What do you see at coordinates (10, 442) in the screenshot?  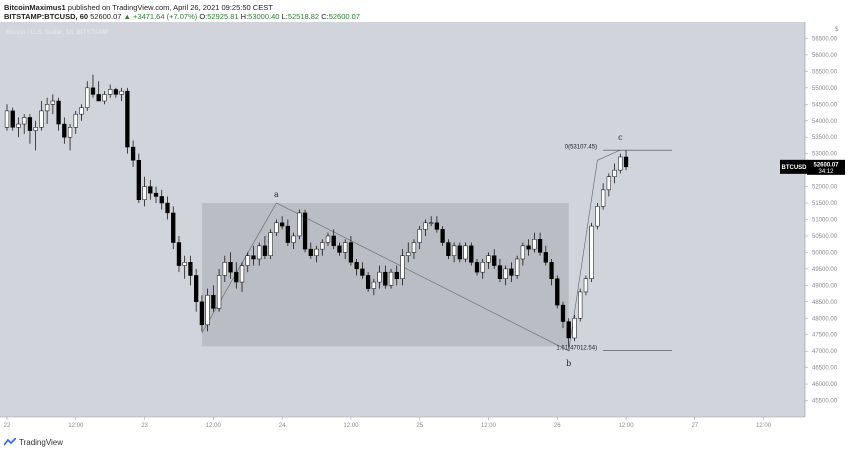 I see `tradingview-logo-icon` at bounding box center [10, 442].